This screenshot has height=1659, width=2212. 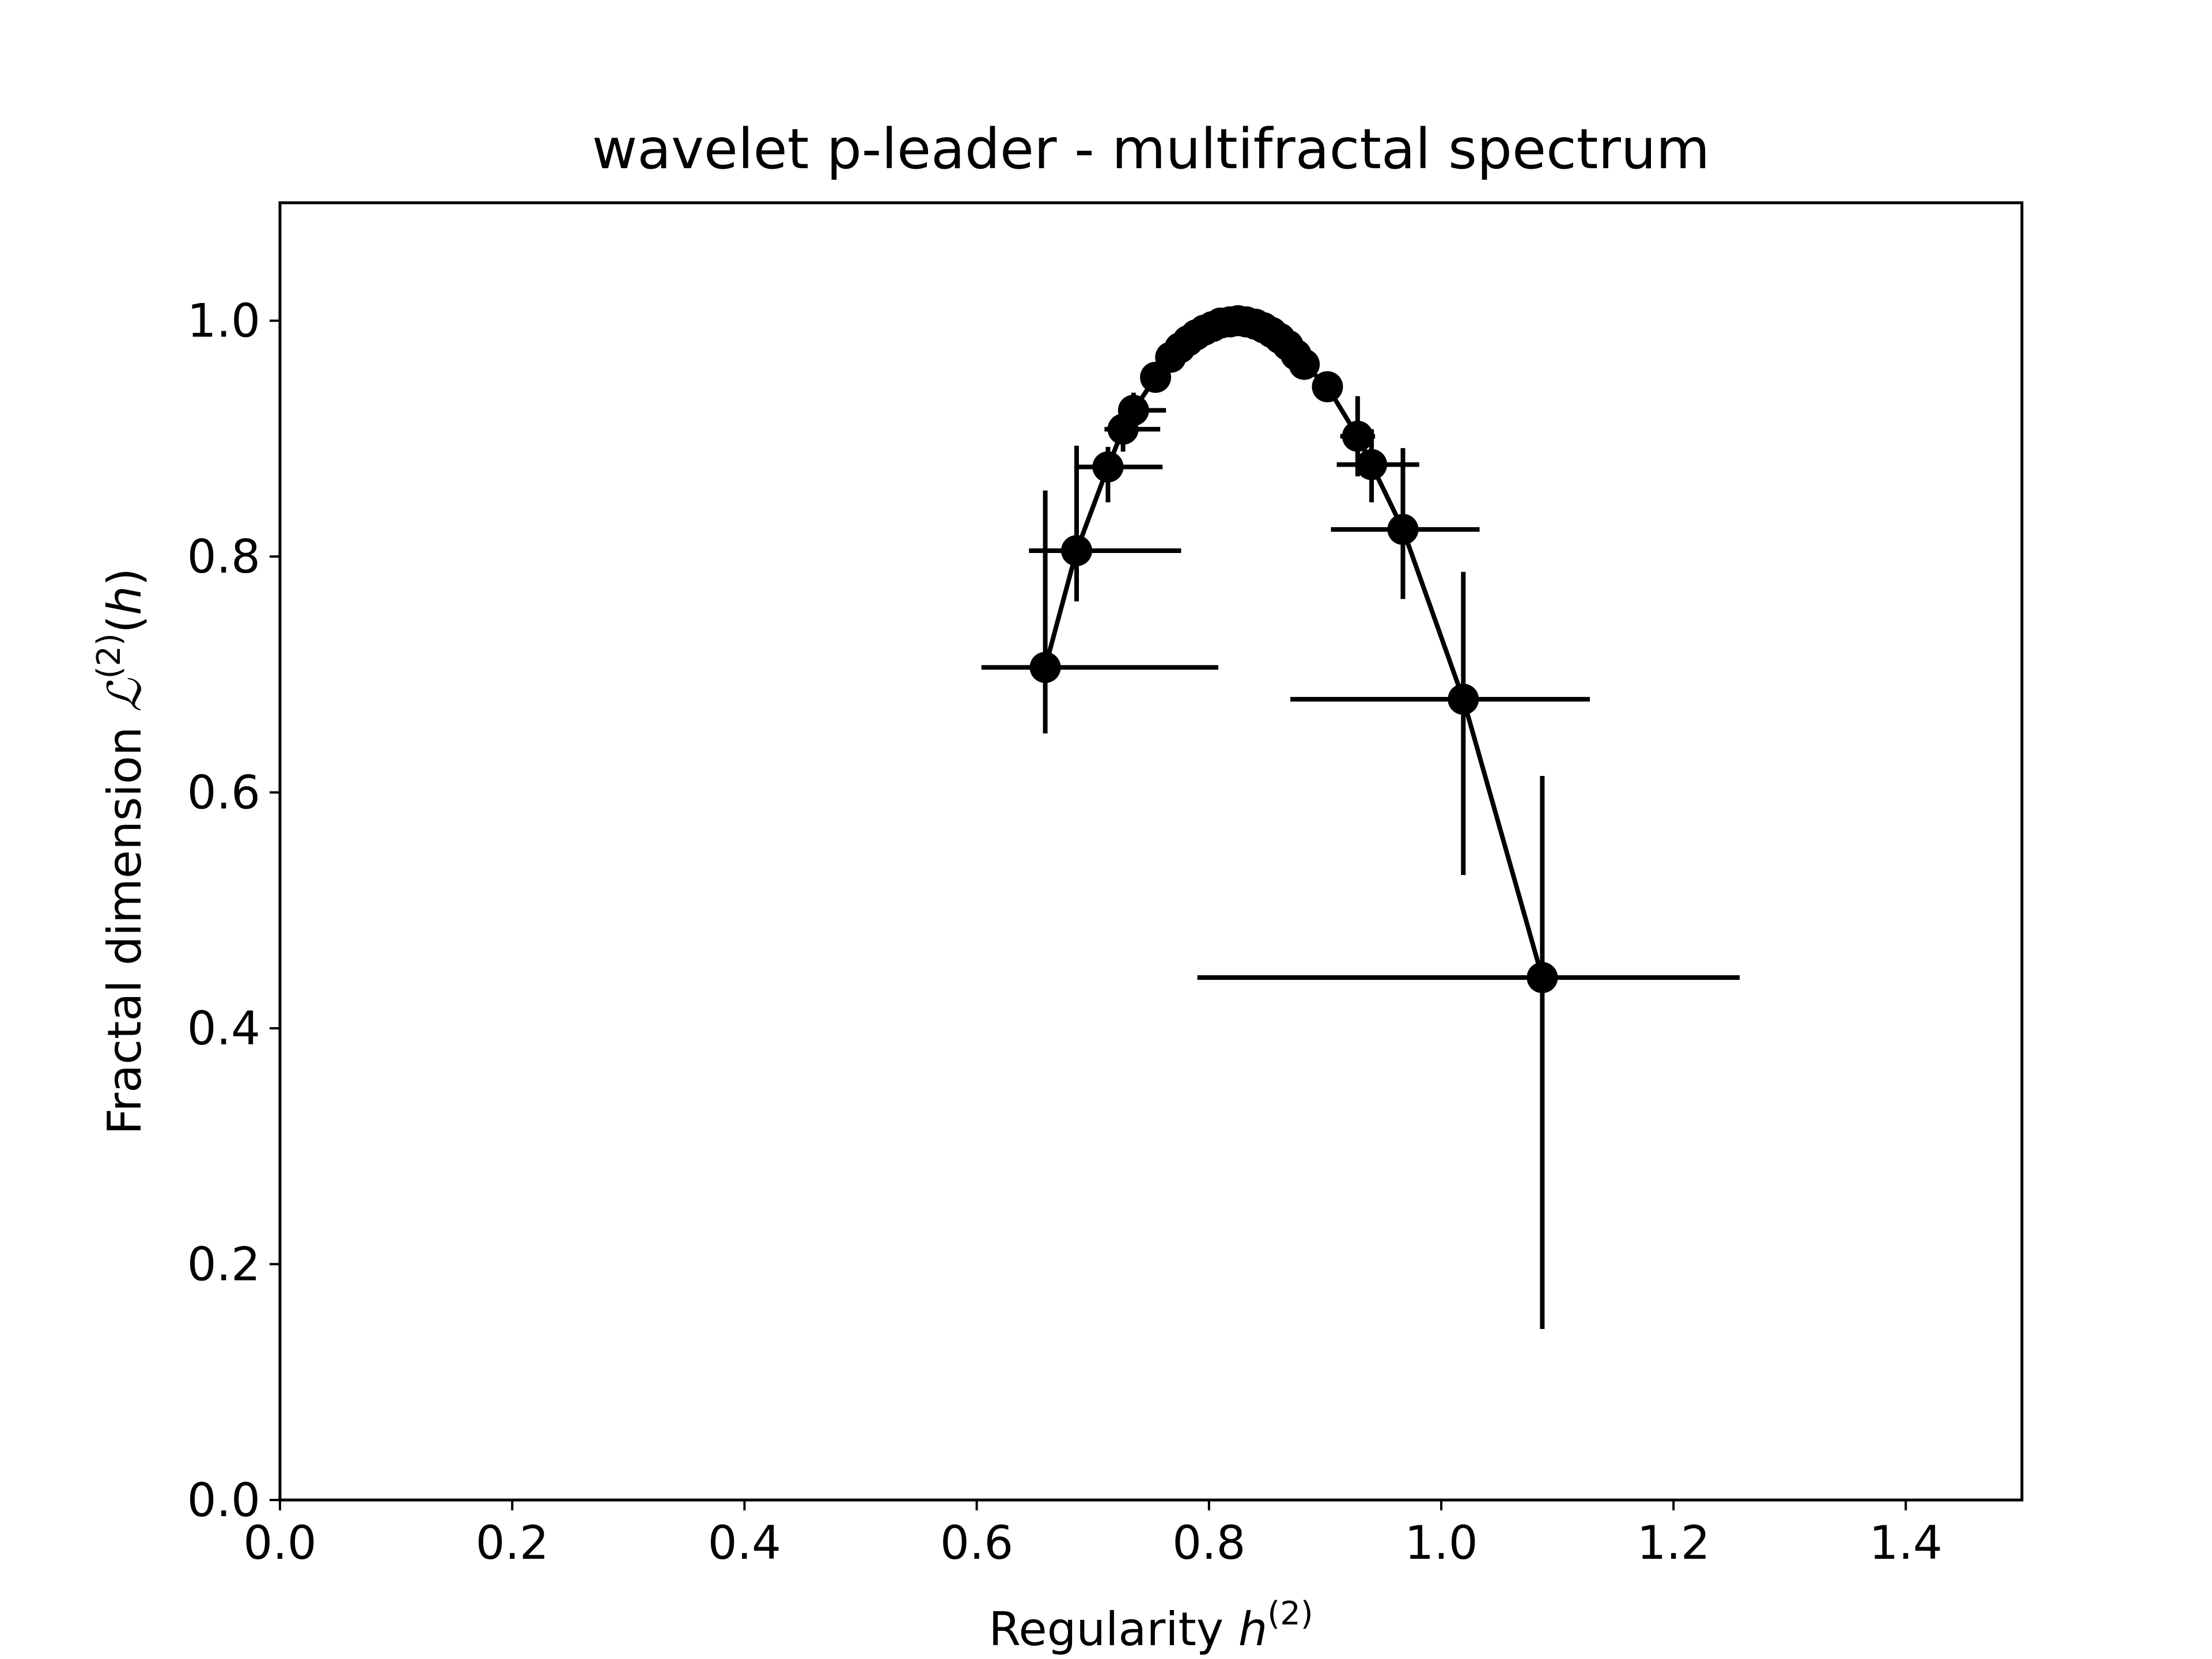 What do you see at coordinates (512, 1543) in the screenshot?
I see `x-tick-label: 0.2` at bounding box center [512, 1543].